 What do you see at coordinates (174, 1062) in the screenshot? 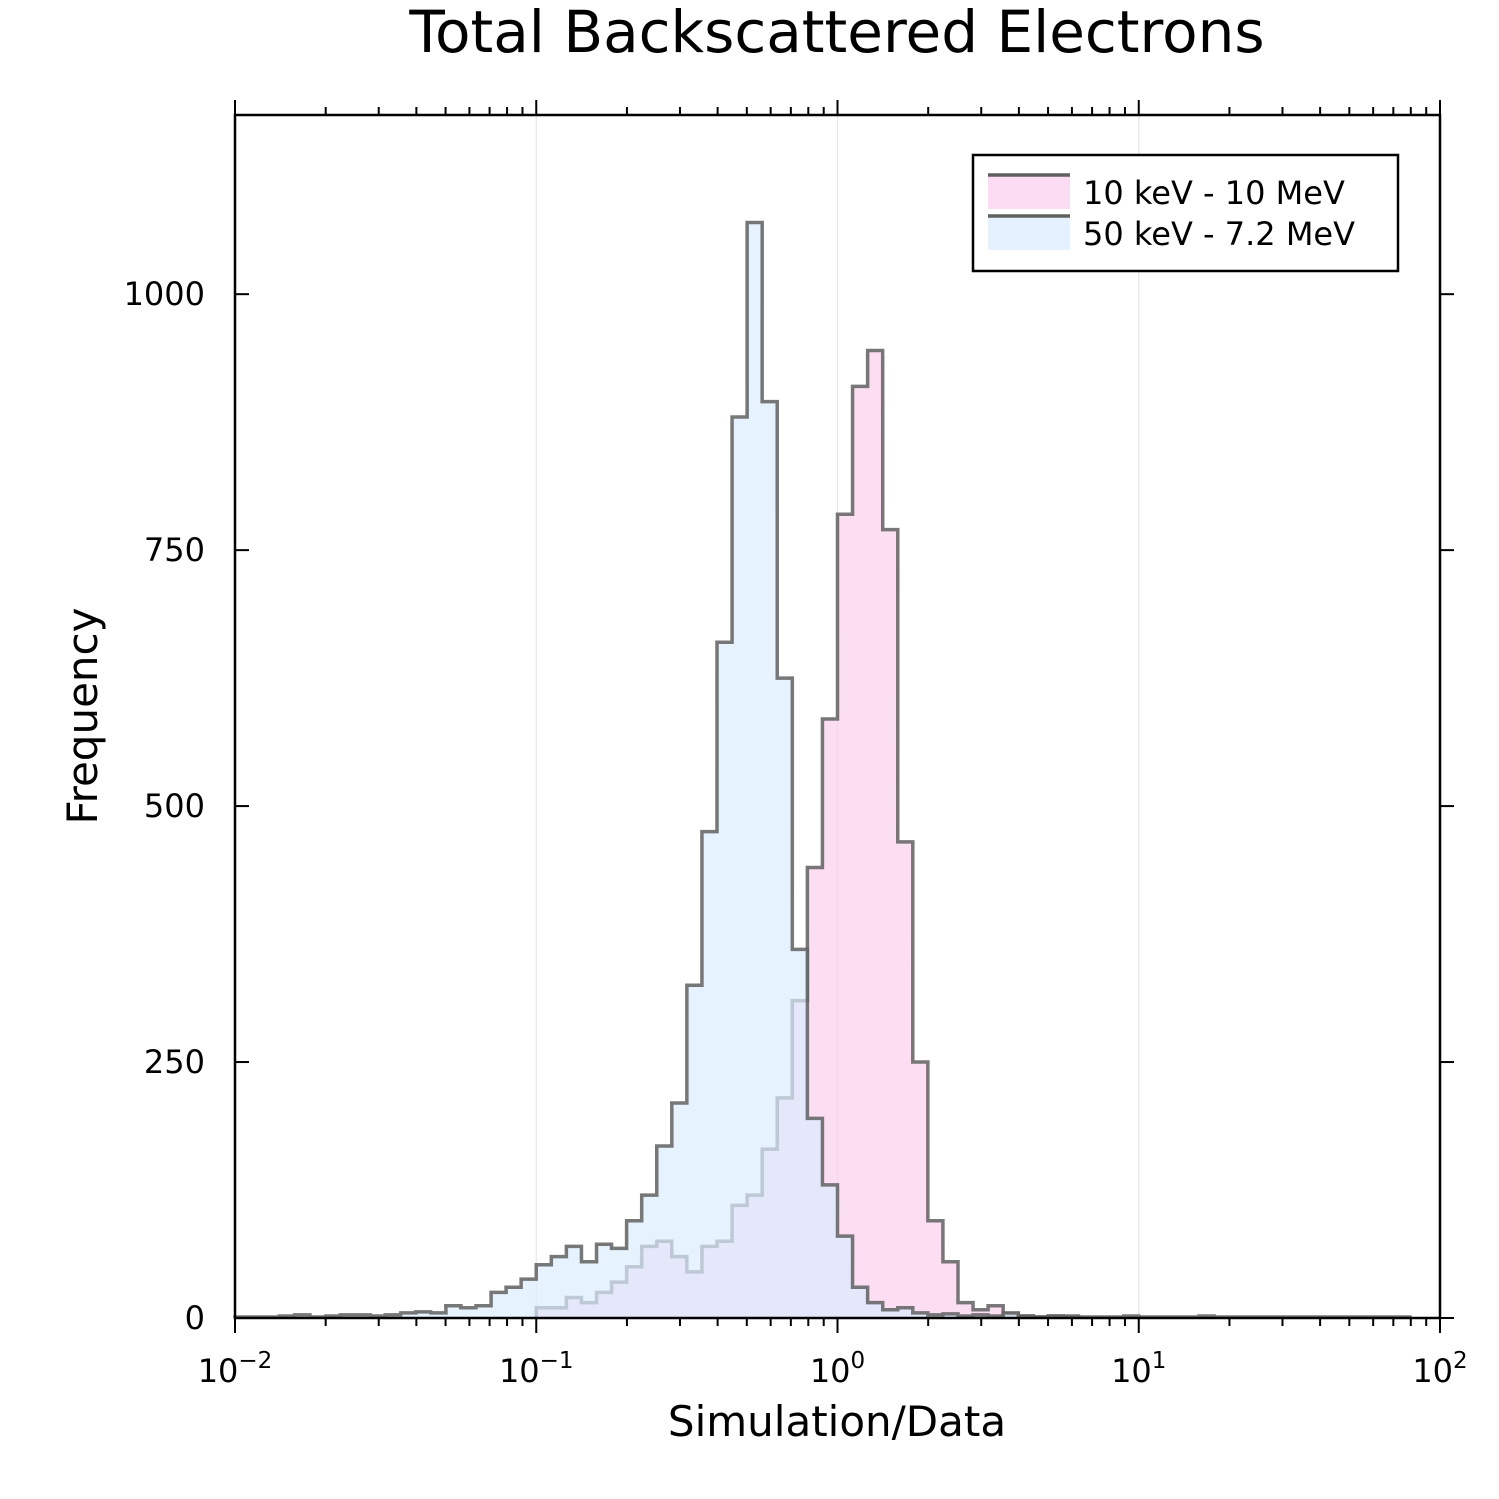
I see `y-tick-label: 250` at bounding box center [174, 1062].